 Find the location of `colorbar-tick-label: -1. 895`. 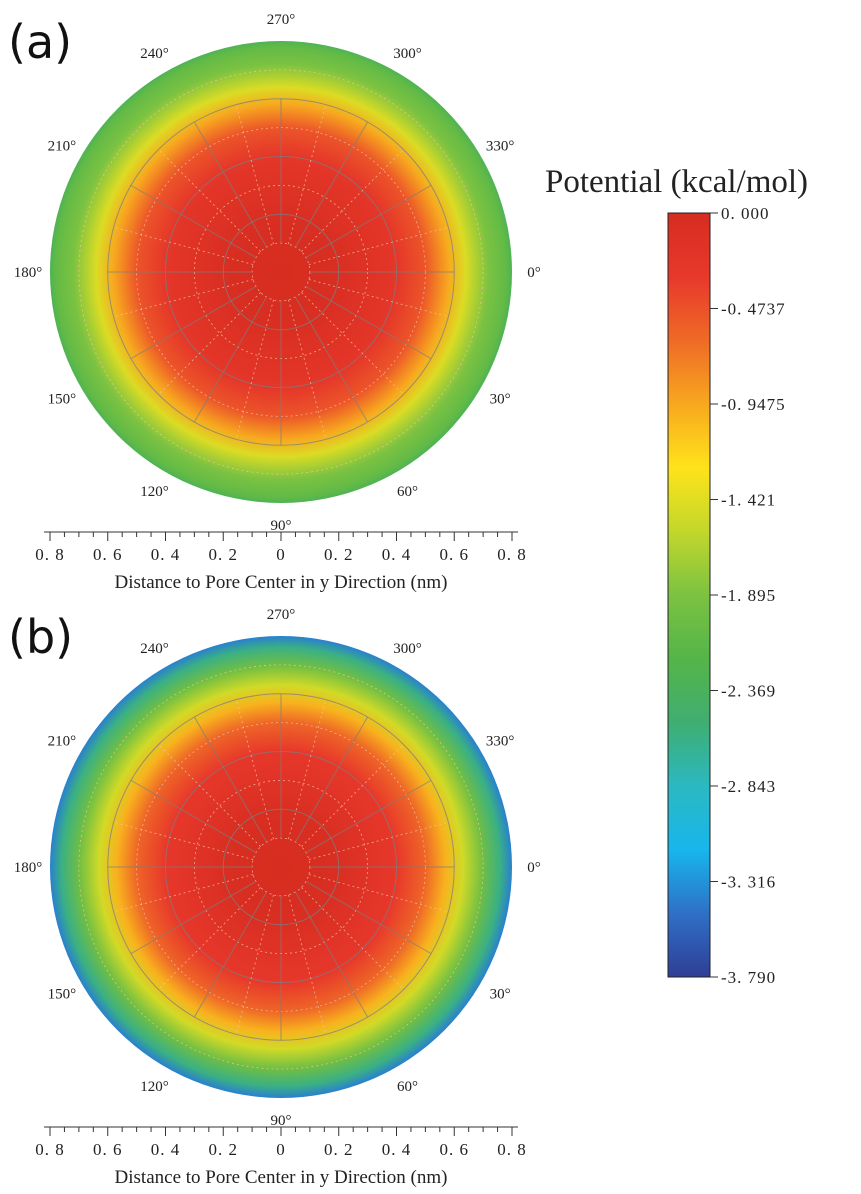

colorbar-tick-label: -1. 895 is located at coordinates (748, 595).